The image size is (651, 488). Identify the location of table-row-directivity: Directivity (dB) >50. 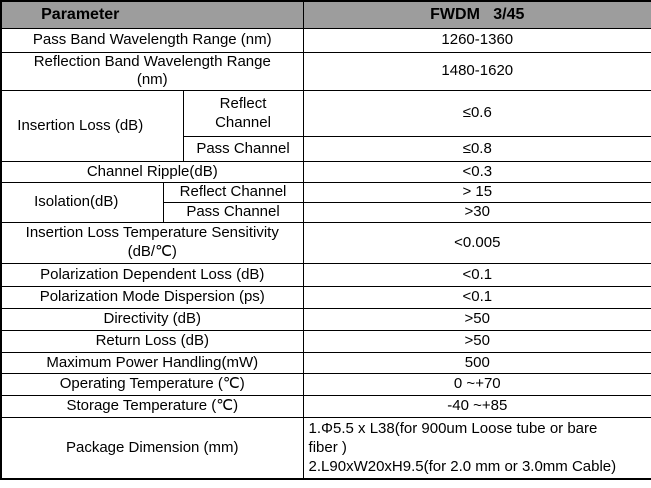
(325, 319).